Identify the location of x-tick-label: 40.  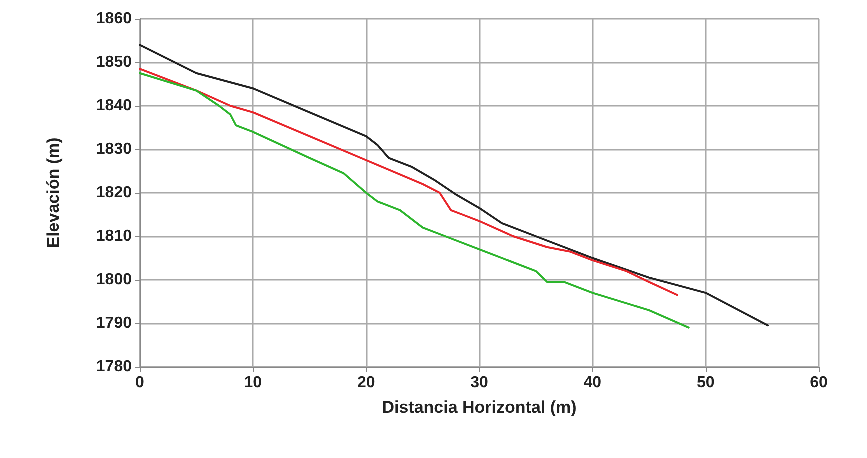
(593, 383).